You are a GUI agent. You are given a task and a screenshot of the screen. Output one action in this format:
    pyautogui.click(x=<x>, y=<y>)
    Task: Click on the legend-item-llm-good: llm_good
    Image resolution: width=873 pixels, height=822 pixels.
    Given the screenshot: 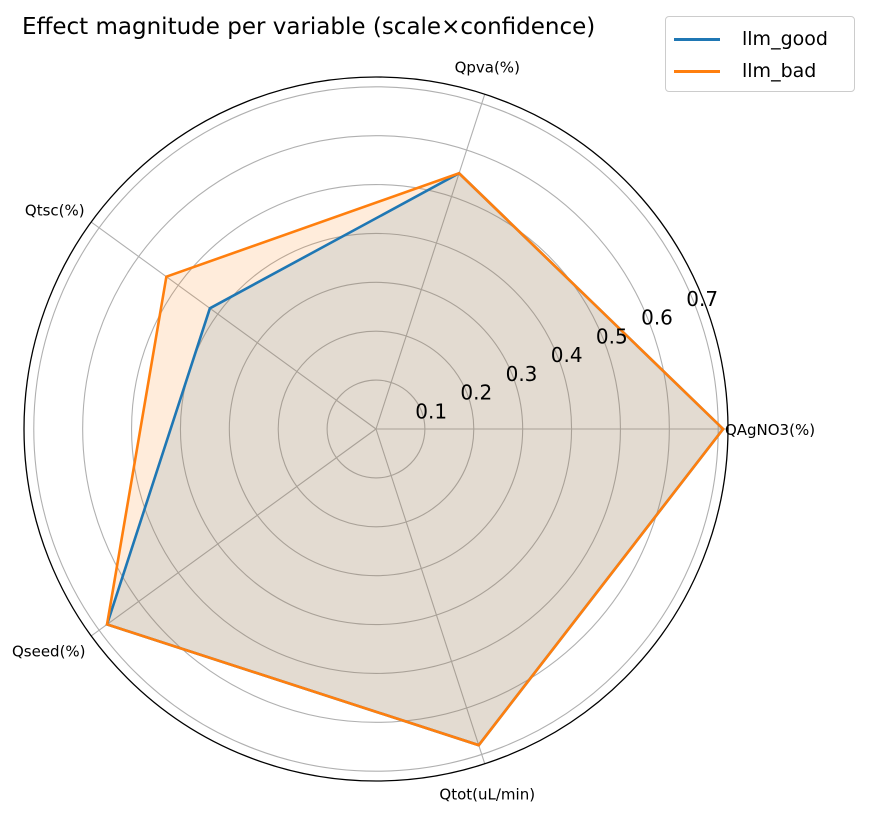 What is the action you would take?
    pyautogui.click(x=751, y=39)
    